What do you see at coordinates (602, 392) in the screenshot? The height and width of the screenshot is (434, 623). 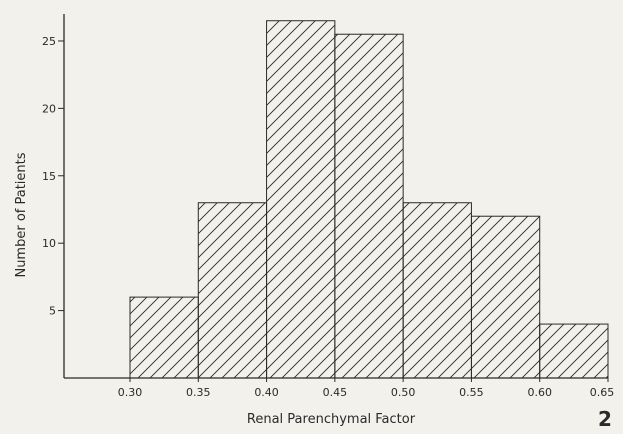 I see `x-tick-label-0-65: 0.65` at bounding box center [602, 392].